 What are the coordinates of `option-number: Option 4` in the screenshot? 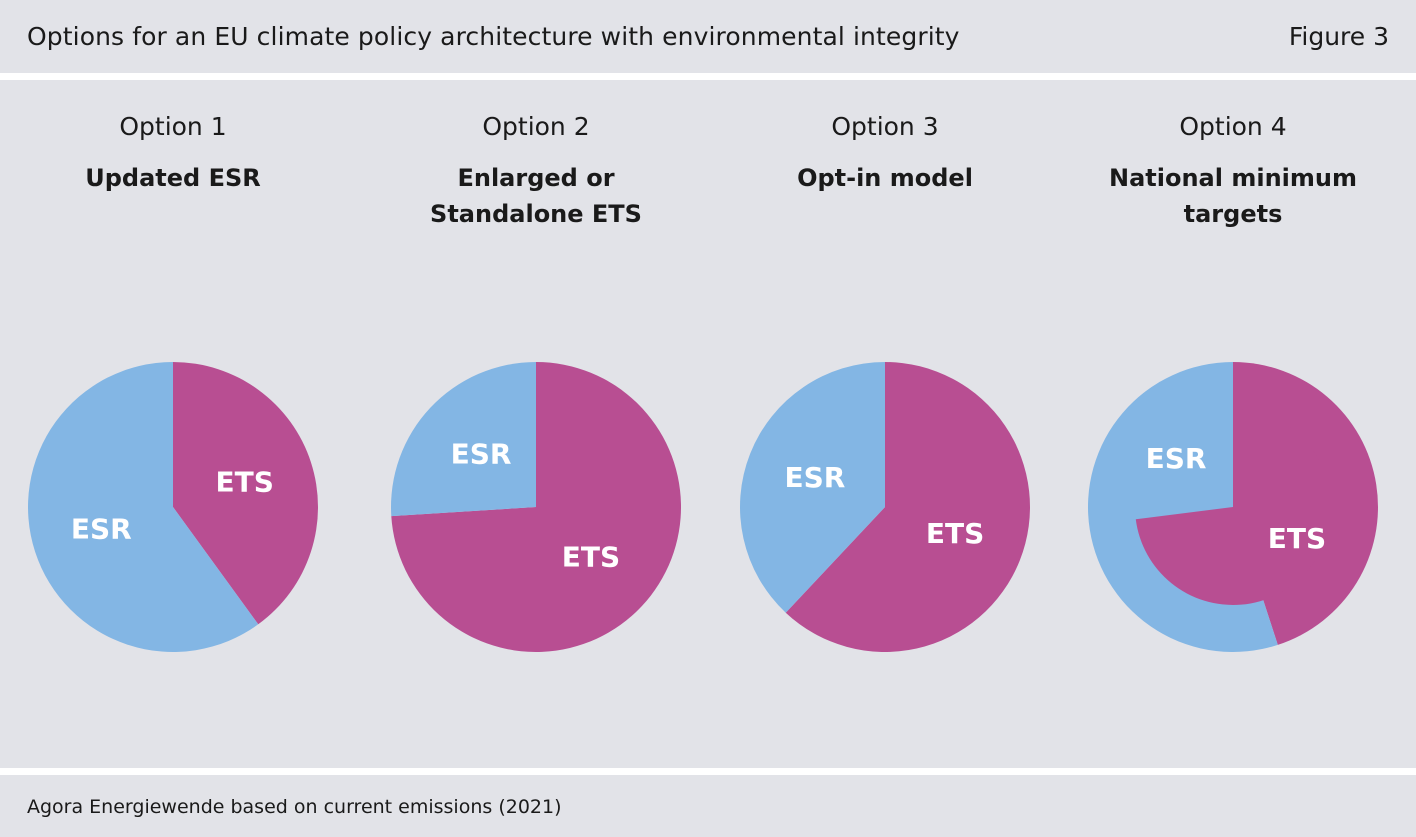 It's located at (1233, 126).